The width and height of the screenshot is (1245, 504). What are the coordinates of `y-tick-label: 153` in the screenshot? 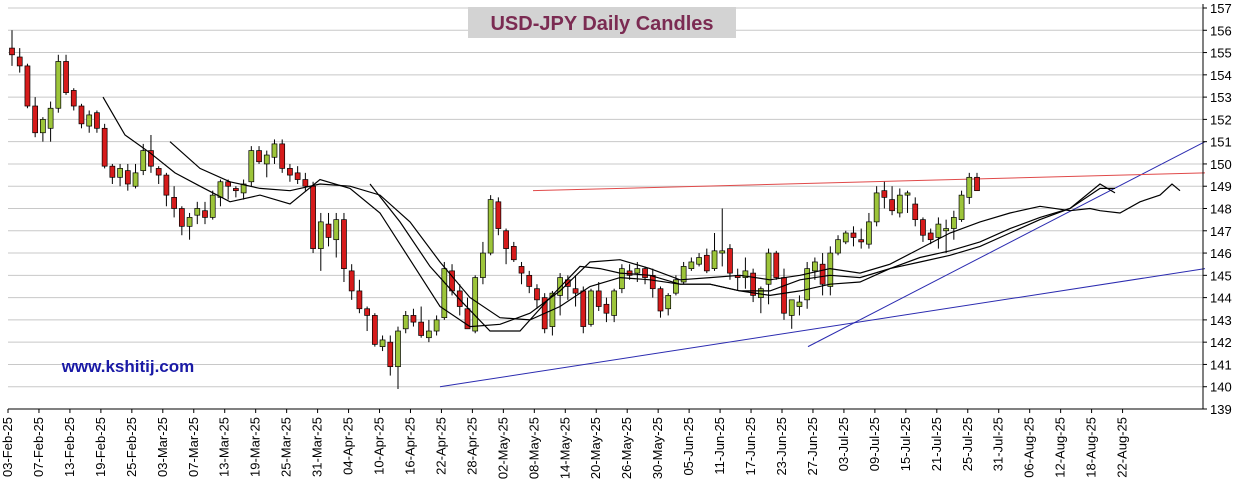 It's located at (1221, 97).